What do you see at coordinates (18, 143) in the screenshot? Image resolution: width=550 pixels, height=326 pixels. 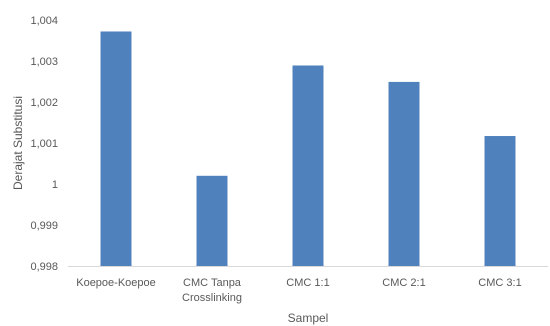 I see `y-axis-title: Derajat Substitusi` at bounding box center [18, 143].